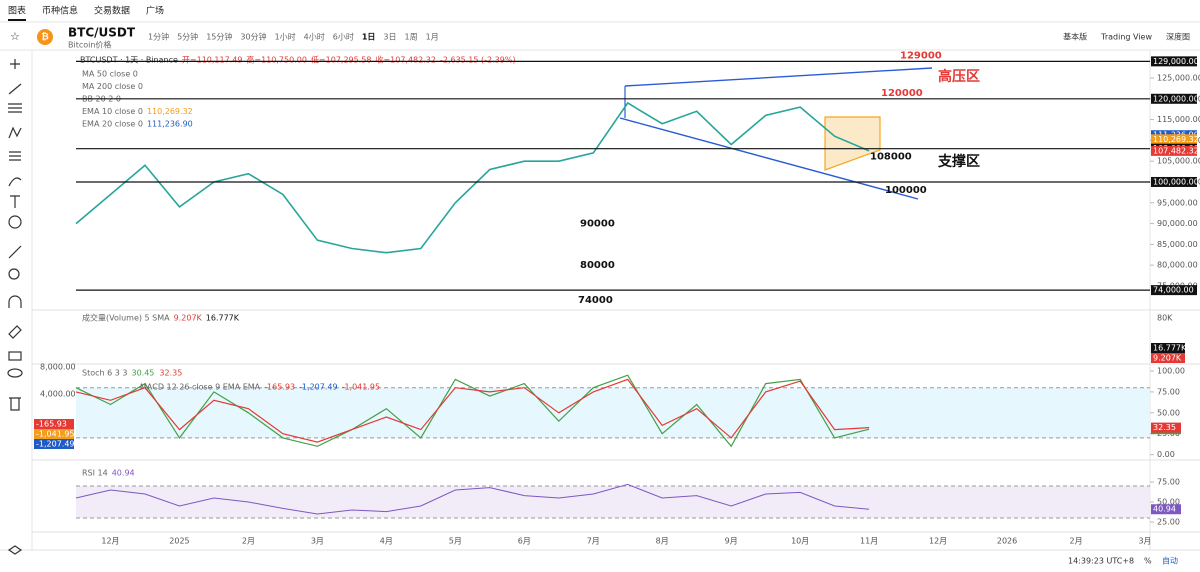  Describe the element at coordinates (1170, 561) in the screenshot. I see `status-auto: 自动` at that location.